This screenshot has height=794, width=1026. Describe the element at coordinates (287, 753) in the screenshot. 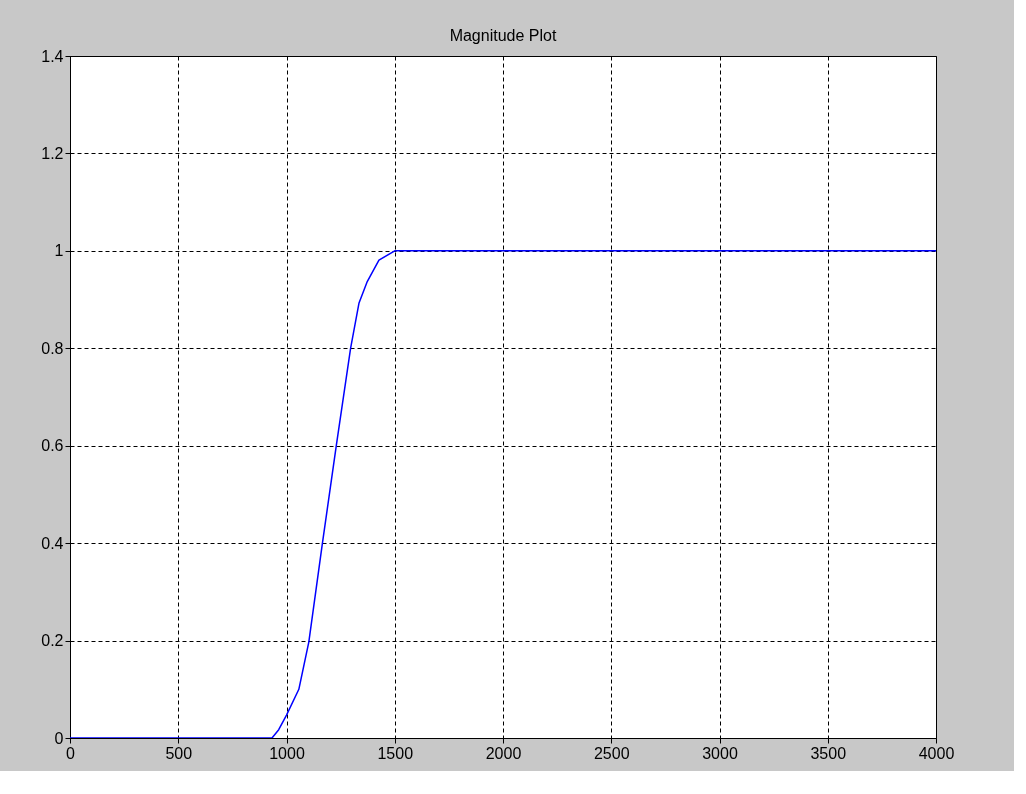

I see `x-tick-label: 1000` at that location.